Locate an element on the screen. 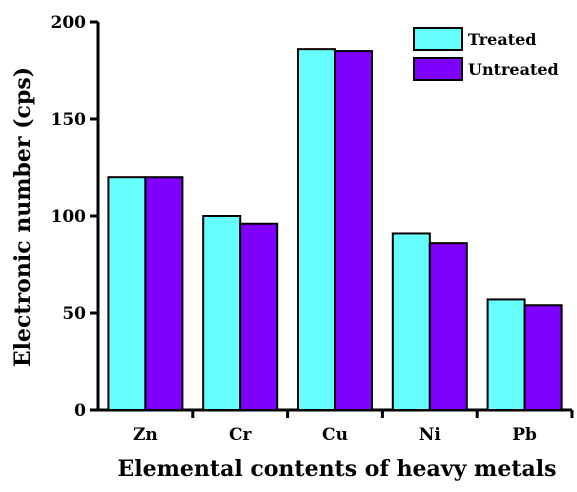 Image resolution: width=577 pixels, height=492 pixels. bar-treated-cu is located at coordinates (316, 229).